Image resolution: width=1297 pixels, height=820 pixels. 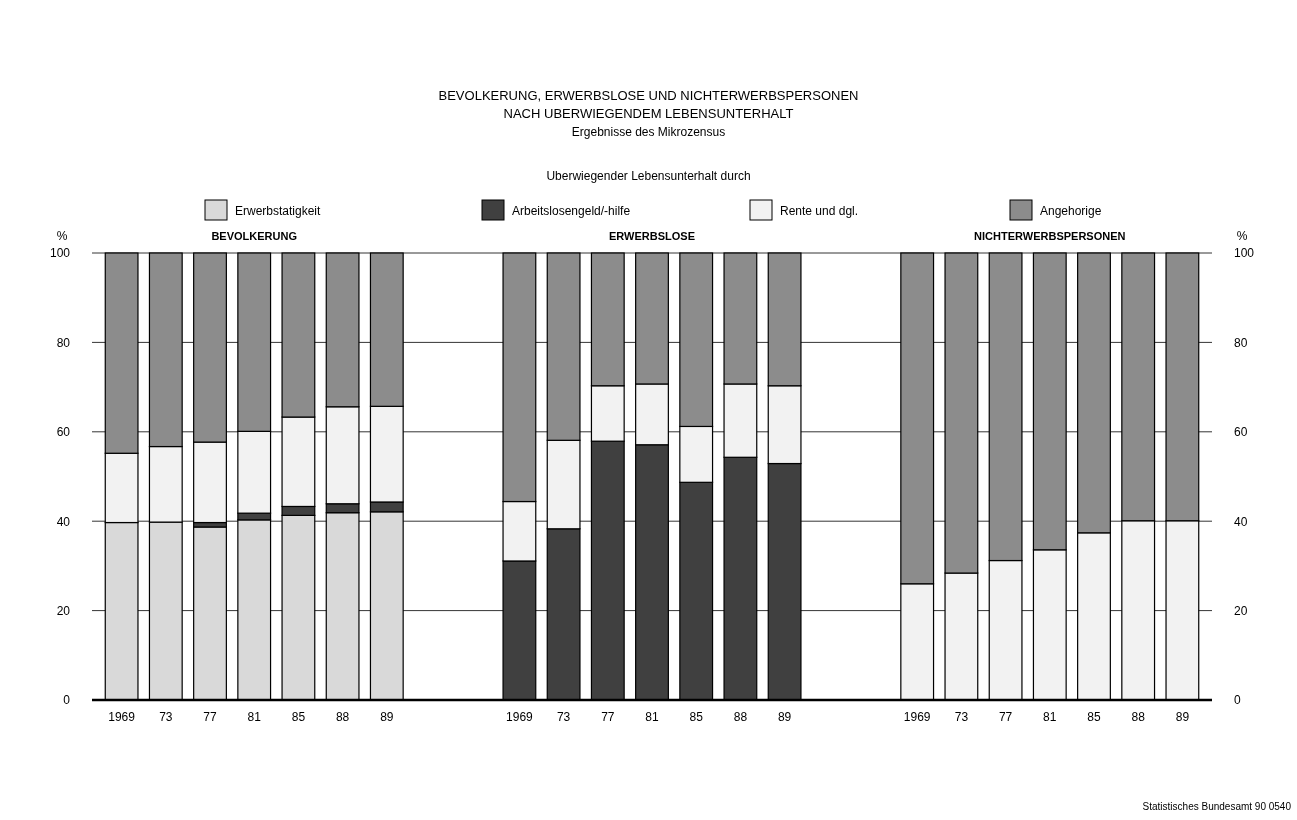 I want to click on chart-title: BEVOLKERUNG, ERWERBSLOSE UND NICHTERWERBSPERSONEN NACH UBERWIEGENDEM LEBENSUNTERHALT, so click(x=648, y=104).